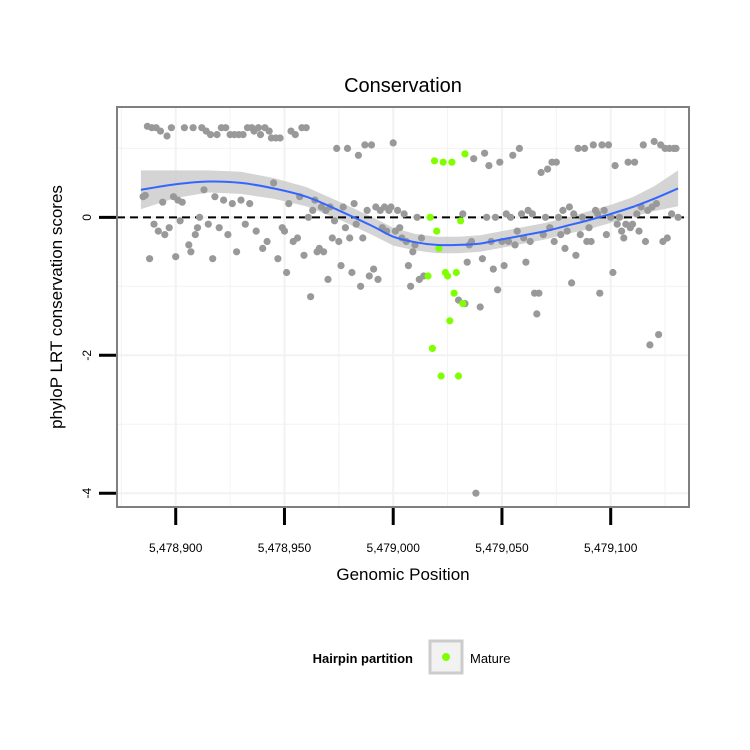  Describe the element at coordinates (409, 213) in the screenshot. I see `smooth-trend-line` at that location.